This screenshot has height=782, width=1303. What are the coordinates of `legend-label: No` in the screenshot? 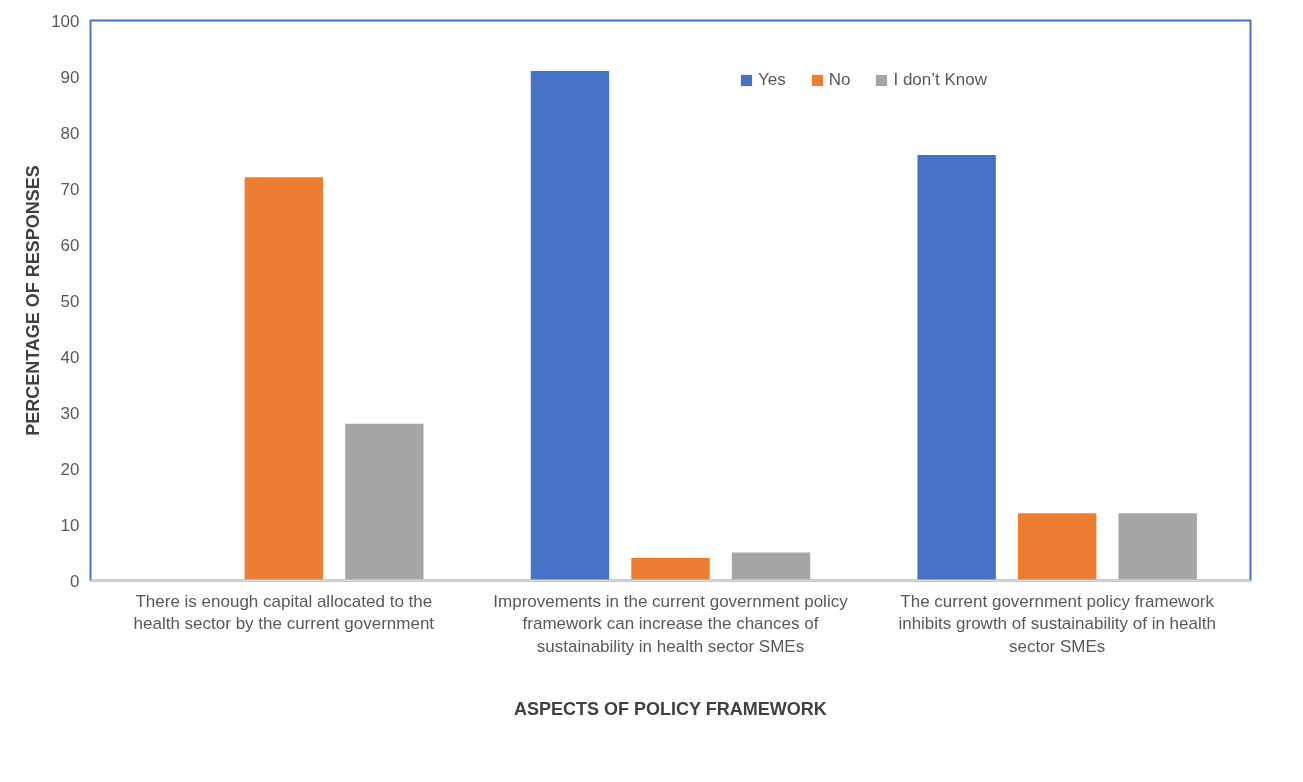 It's located at (839, 80).